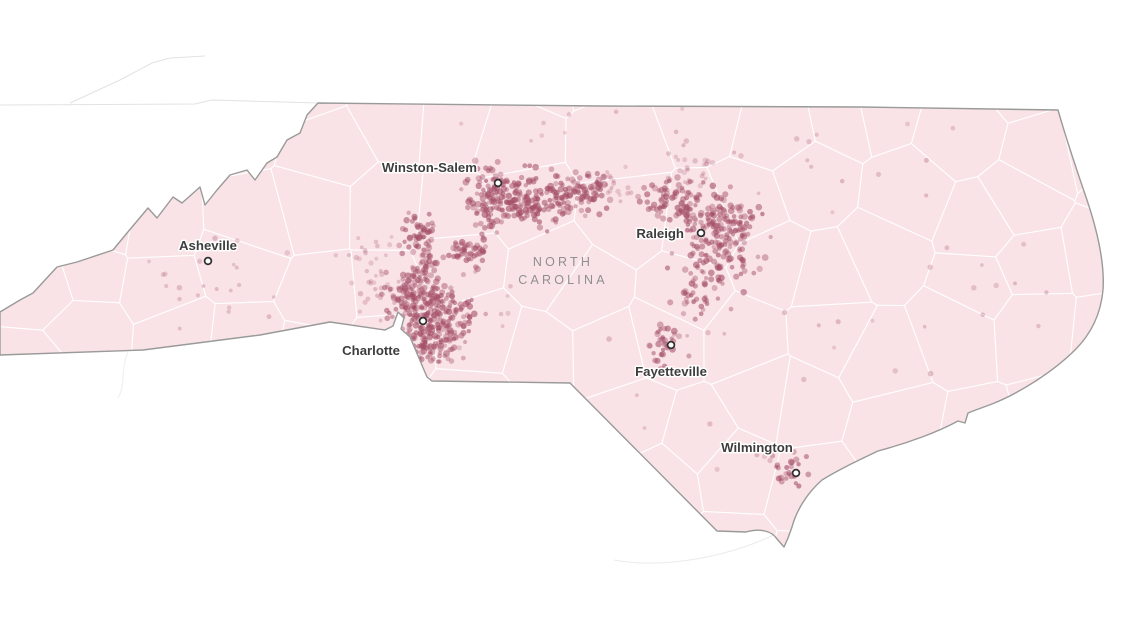 The width and height of the screenshot is (1140, 641). Describe the element at coordinates (660, 233) in the screenshot. I see `city-label-raleigh: Raleigh` at that location.